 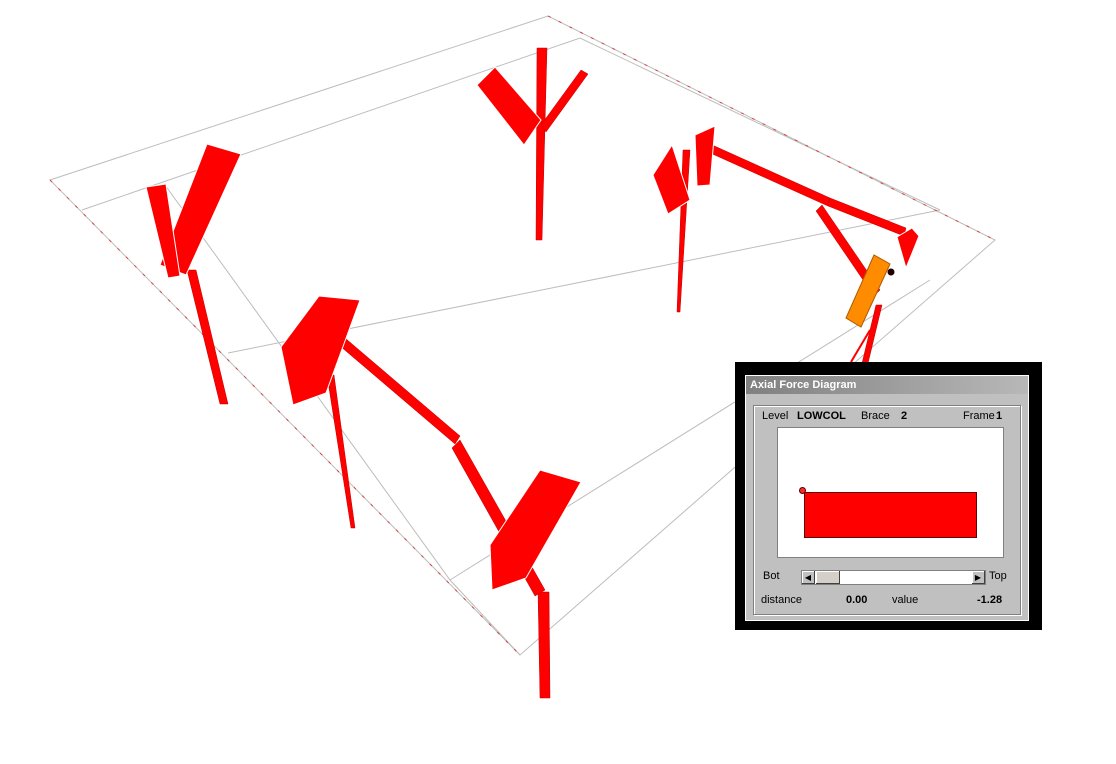 I want to click on force-diagram-right-back, so click(x=671, y=179).